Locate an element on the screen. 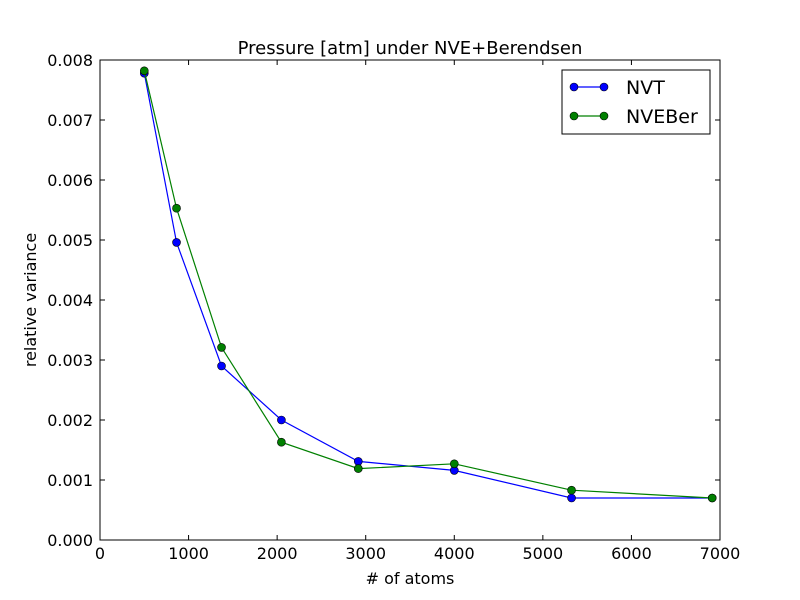 This screenshot has height=600, width=800. x-axis-label: # of atoms is located at coordinates (410, 578).